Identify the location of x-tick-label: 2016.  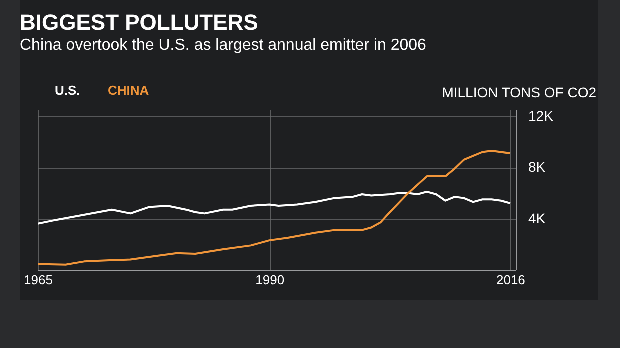
(511, 280).